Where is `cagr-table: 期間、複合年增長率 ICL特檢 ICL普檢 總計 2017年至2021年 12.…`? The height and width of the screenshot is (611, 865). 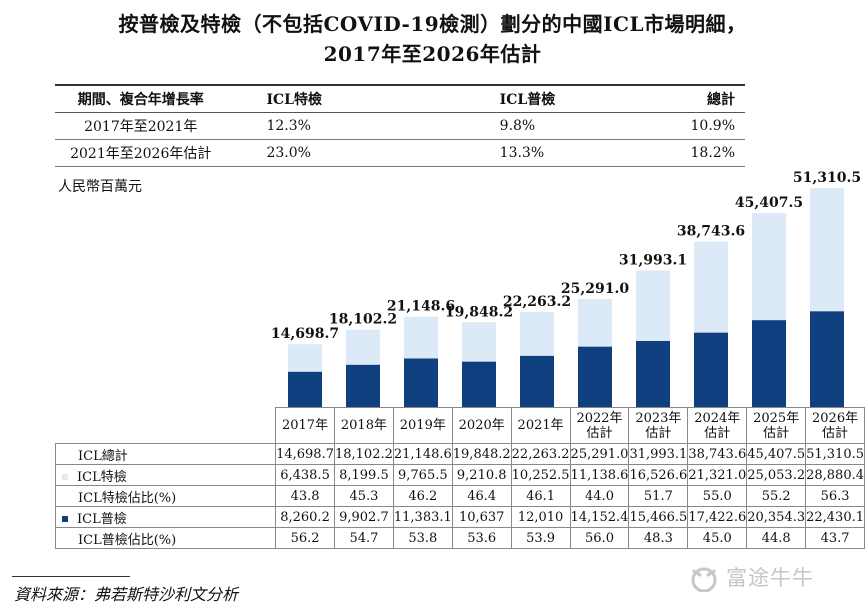
cagr-table: 期間、複合年增長率 ICL特檢 ICL普檢 總計 2017年至2021年 12.… is located at coordinates (400, 125).